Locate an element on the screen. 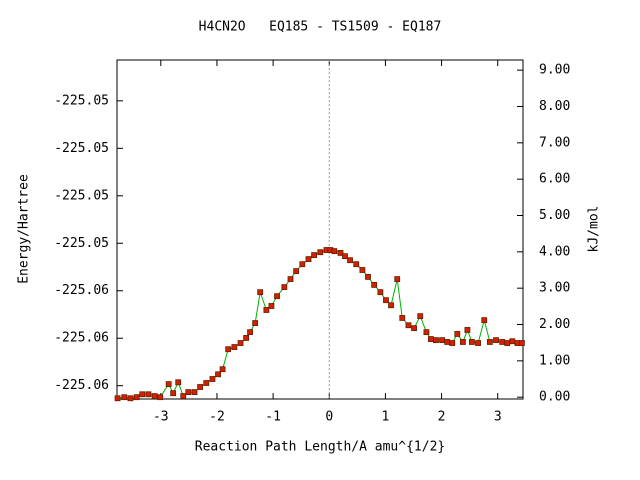  y2-tick-label: 8.00 is located at coordinates (554, 106).